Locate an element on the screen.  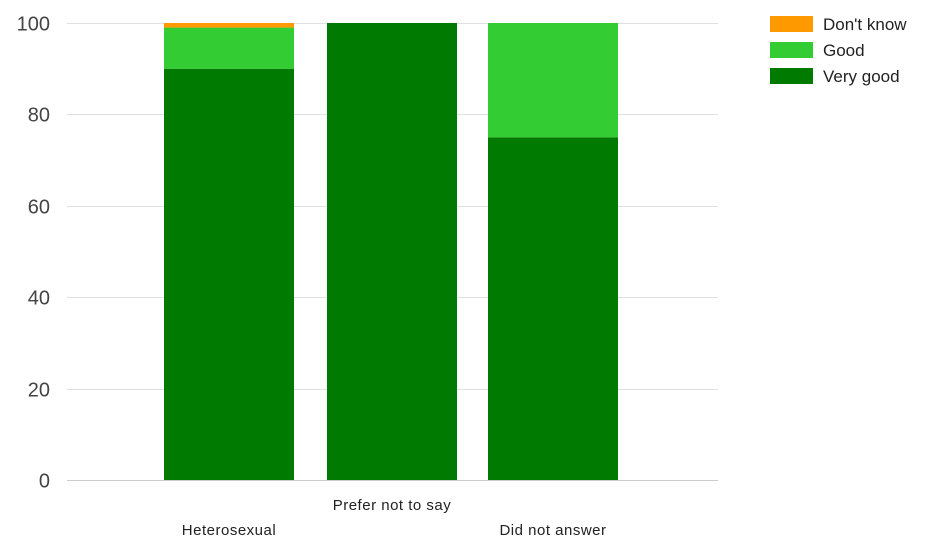
legend-swatch-don-t-know is located at coordinates (791, 24).